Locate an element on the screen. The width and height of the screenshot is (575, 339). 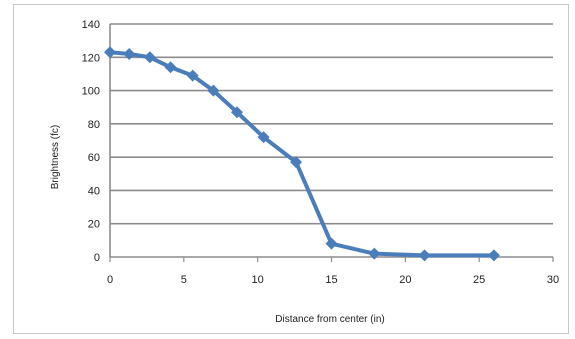
y-tick-label: 120 is located at coordinates (91, 58).